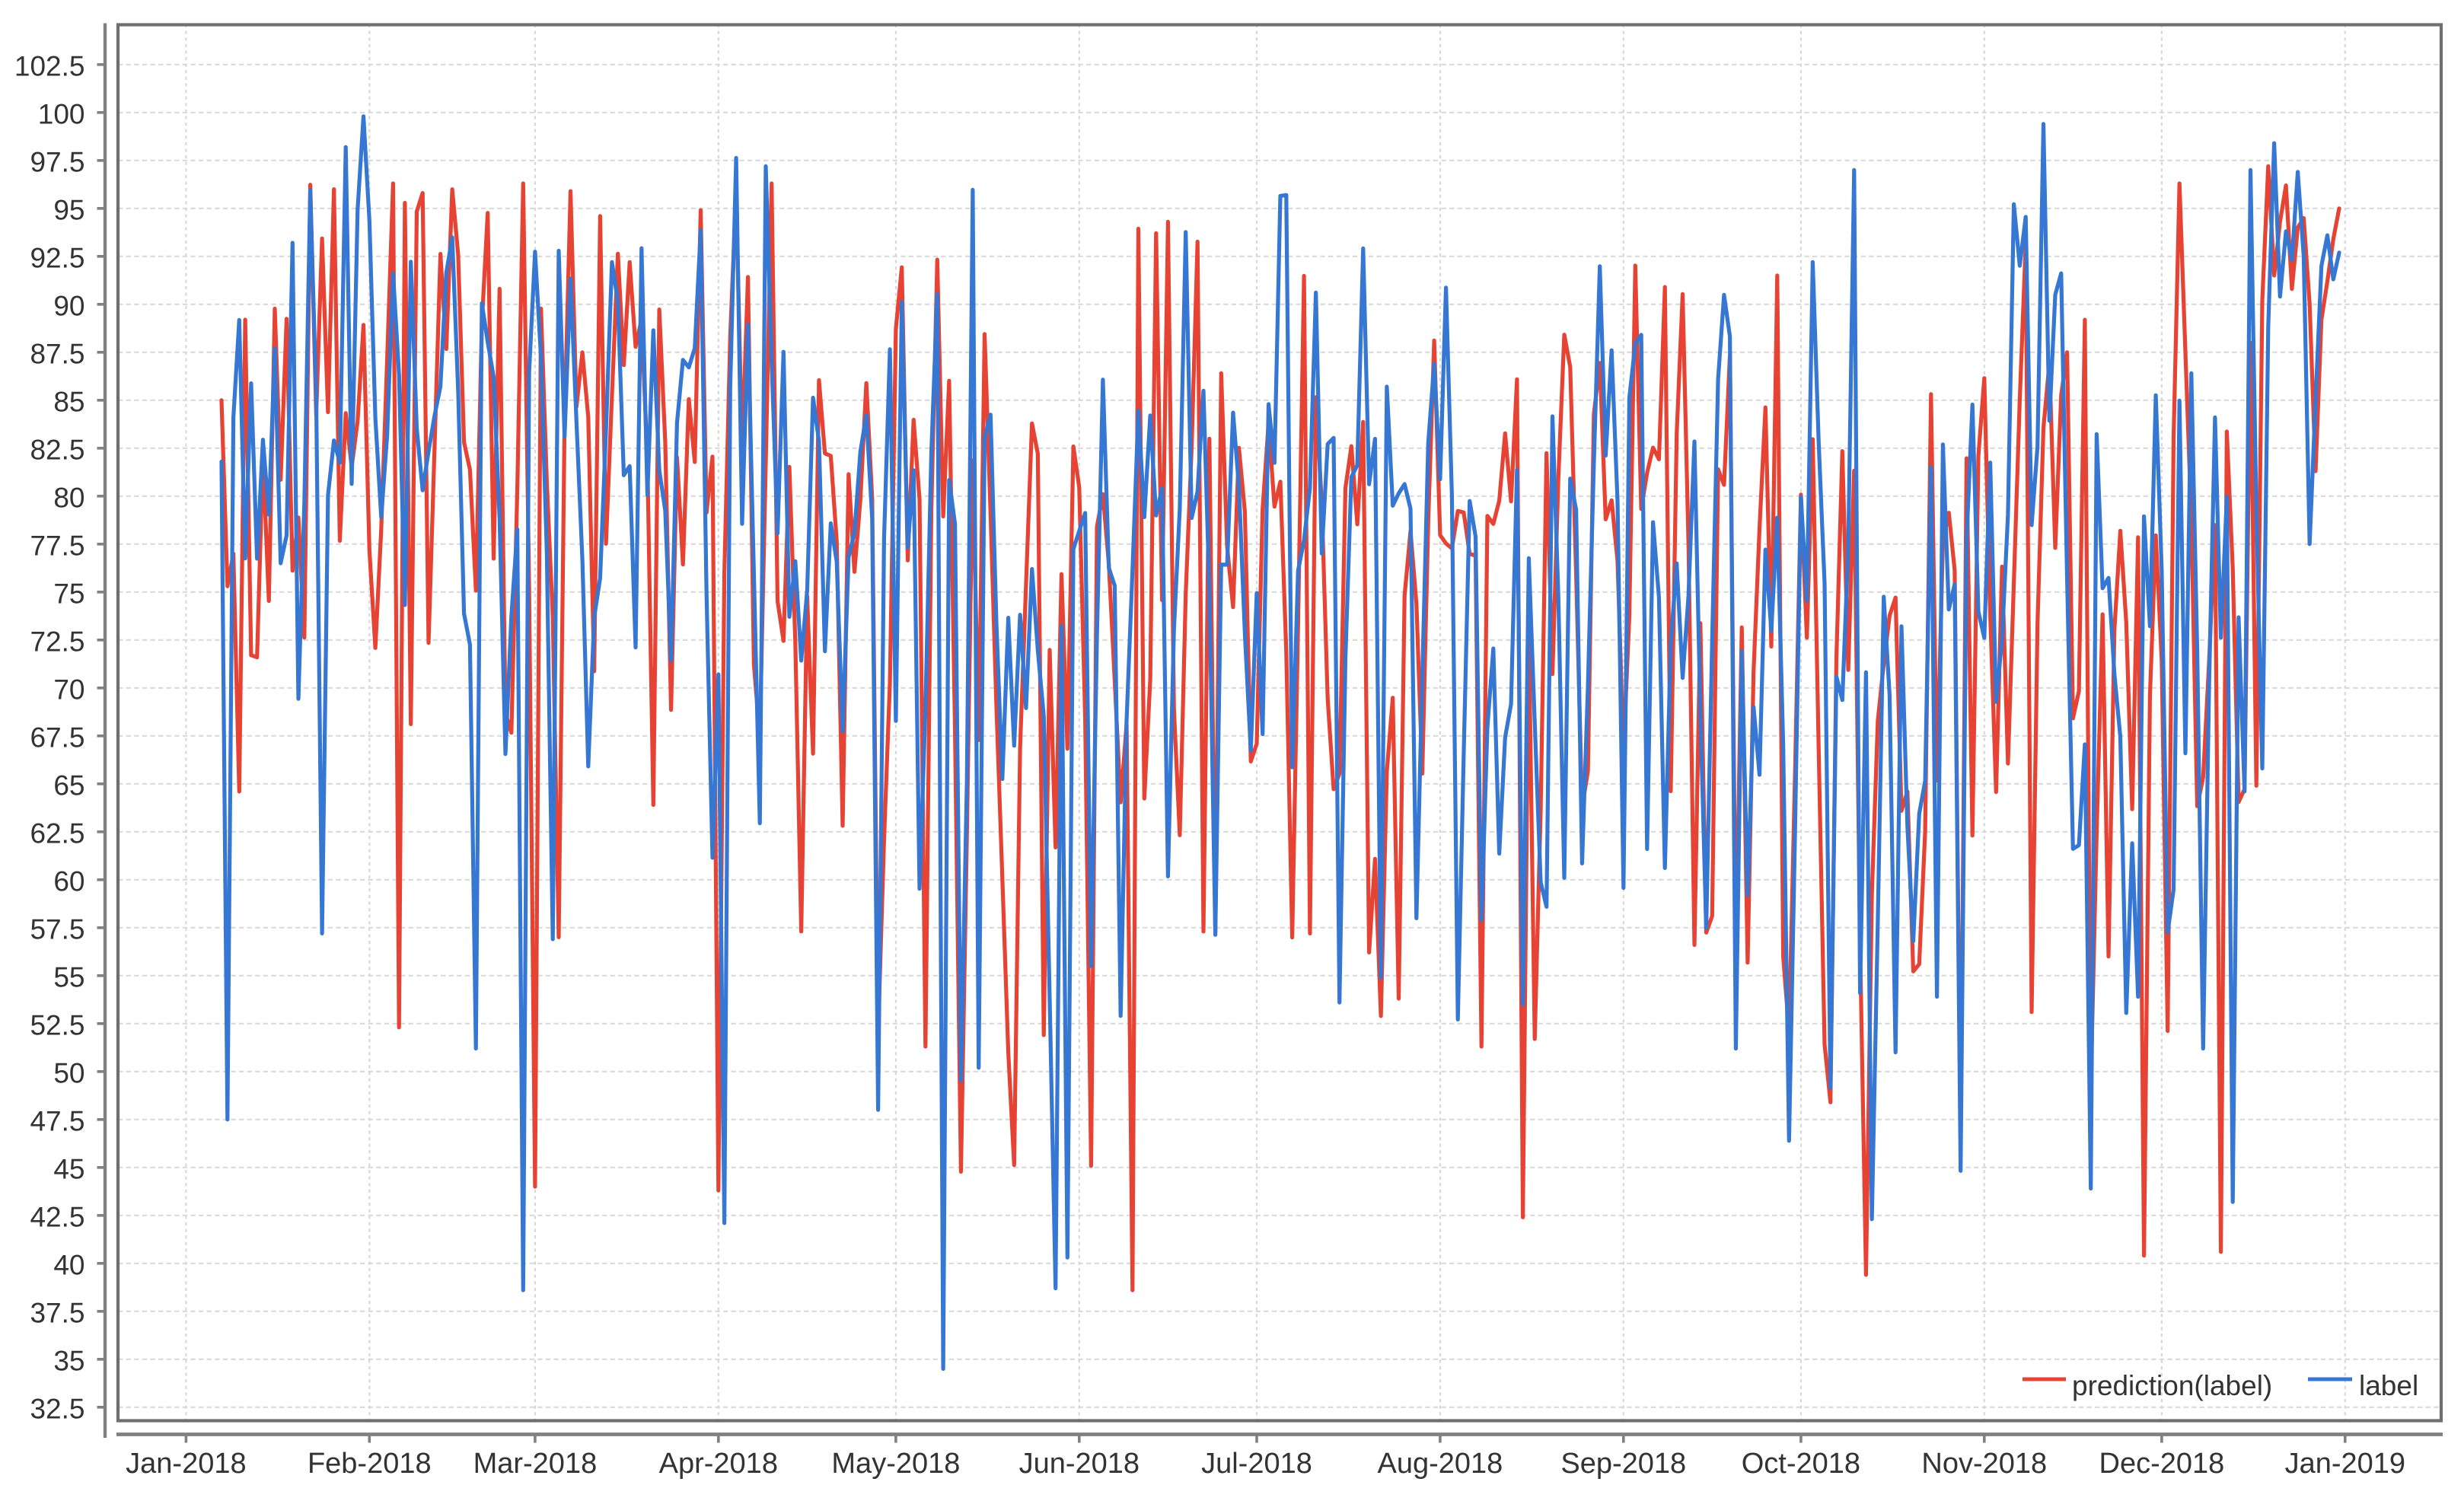 The height and width of the screenshot is (1485, 2464). Describe the element at coordinates (69, 881) in the screenshot. I see `svg-text: 60` at that location.